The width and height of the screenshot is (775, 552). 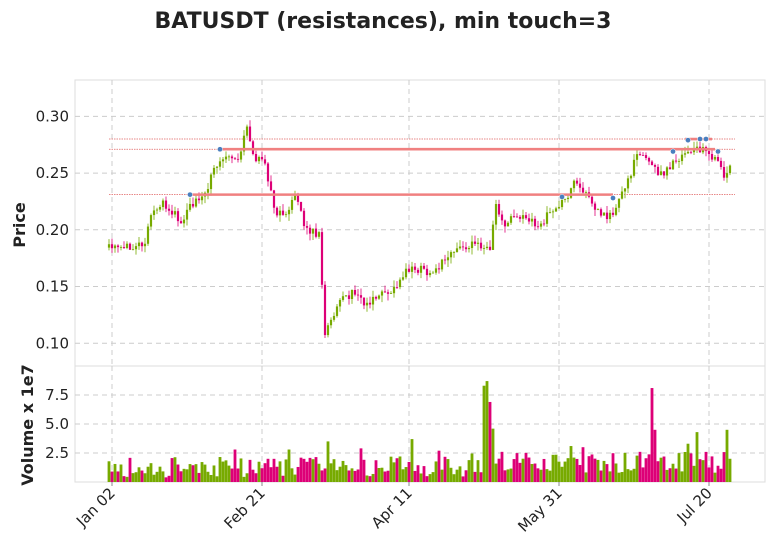 What do you see at coordinates (27, 424) in the screenshot?
I see `volume-axis-label: Volume x 1e7` at bounding box center [27, 424].